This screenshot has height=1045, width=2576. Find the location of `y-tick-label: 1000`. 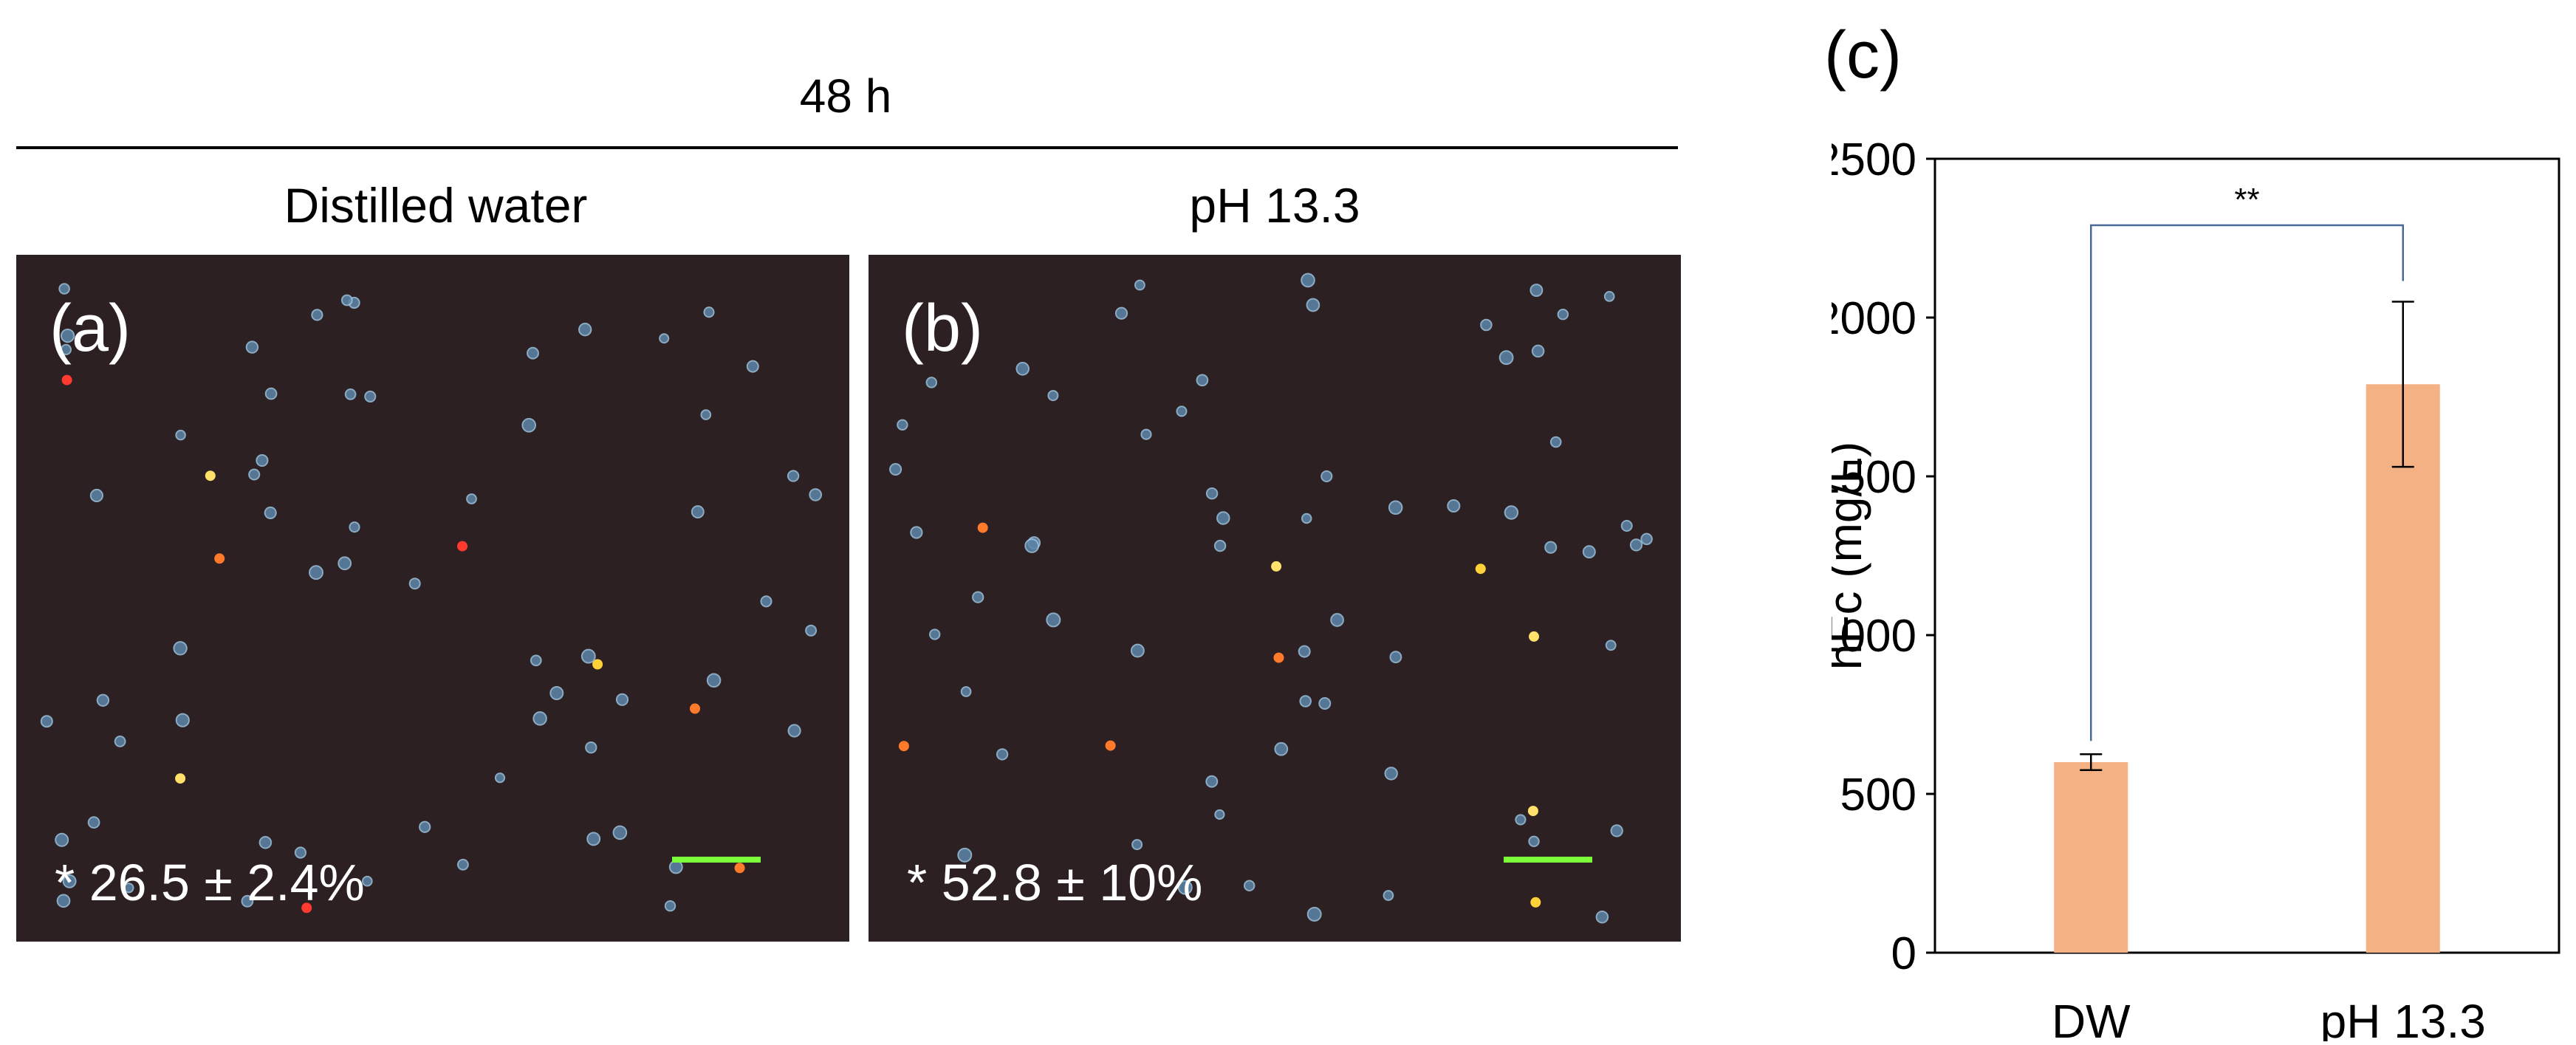

y-tick-label: 1000 is located at coordinates (1874, 636).